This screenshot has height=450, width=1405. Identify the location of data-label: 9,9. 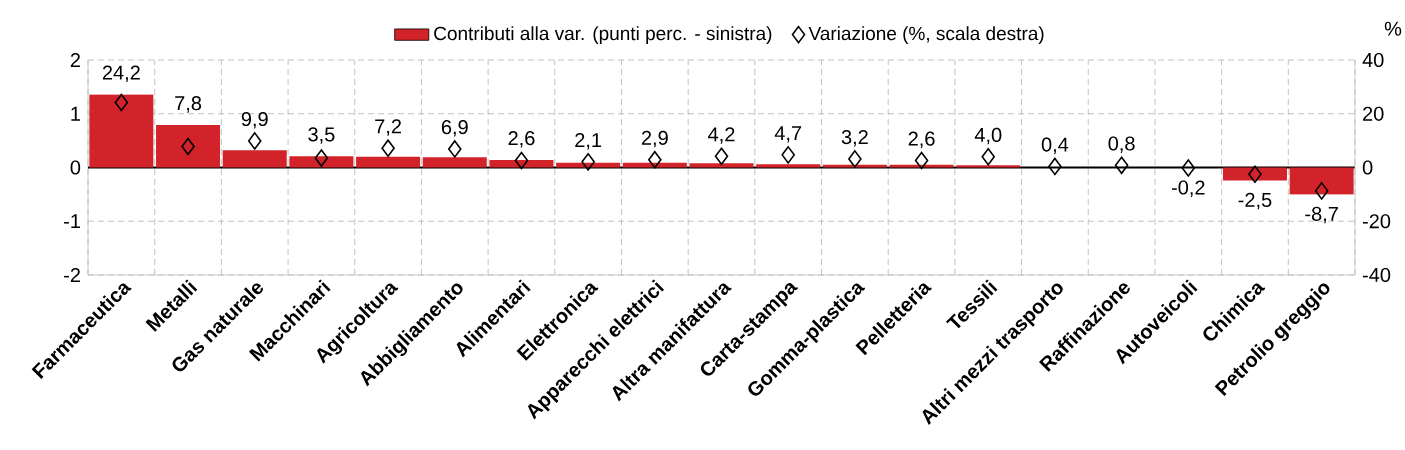
(254, 120).